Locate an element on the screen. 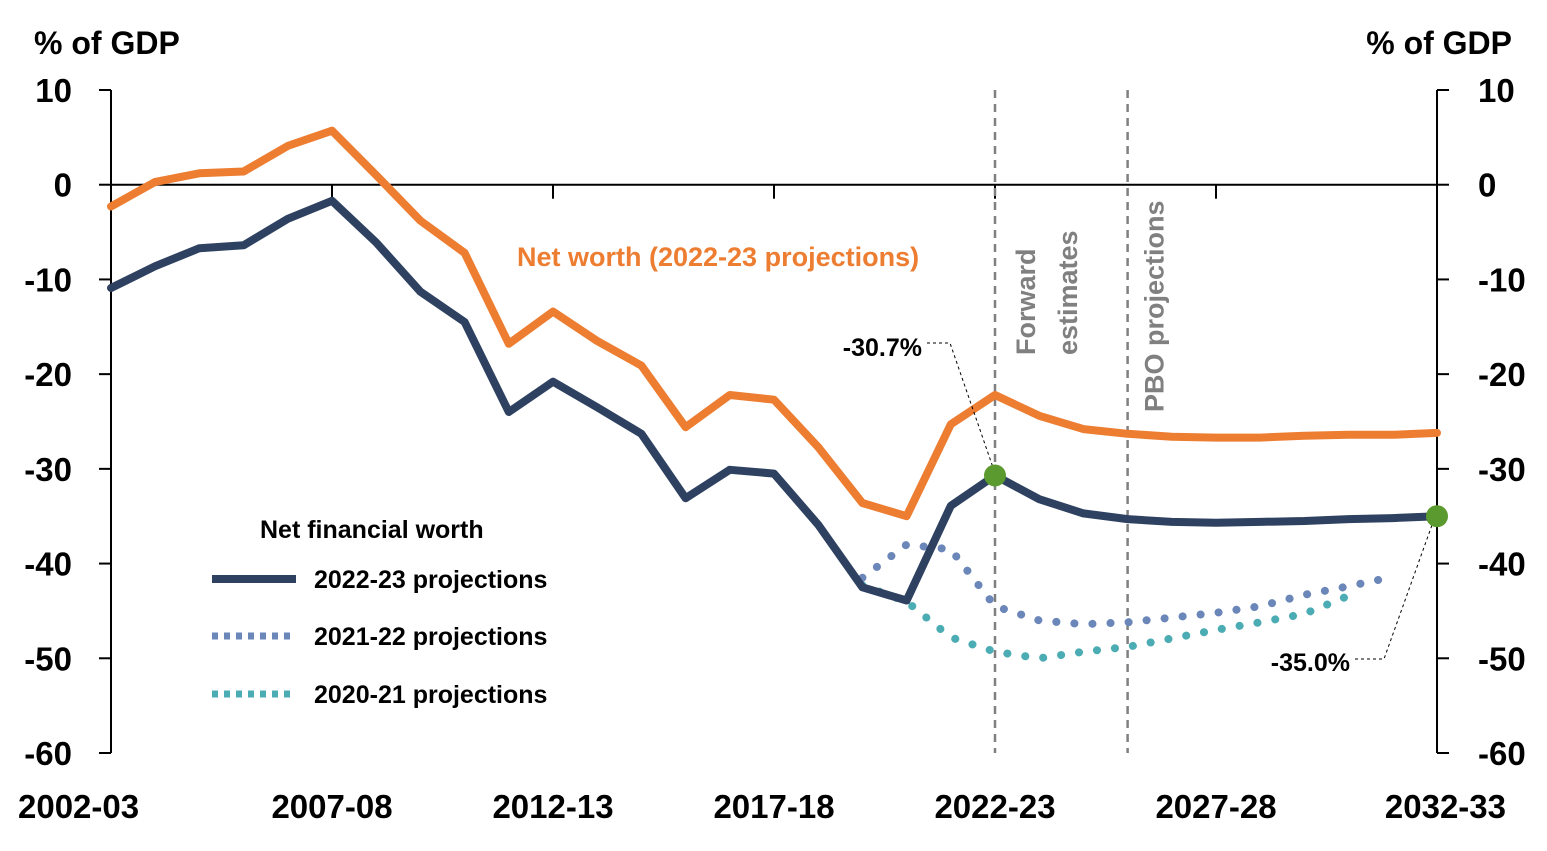 The image size is (1547, 851). annotation-label: -35.0% is located at coordinates (1310, 663).